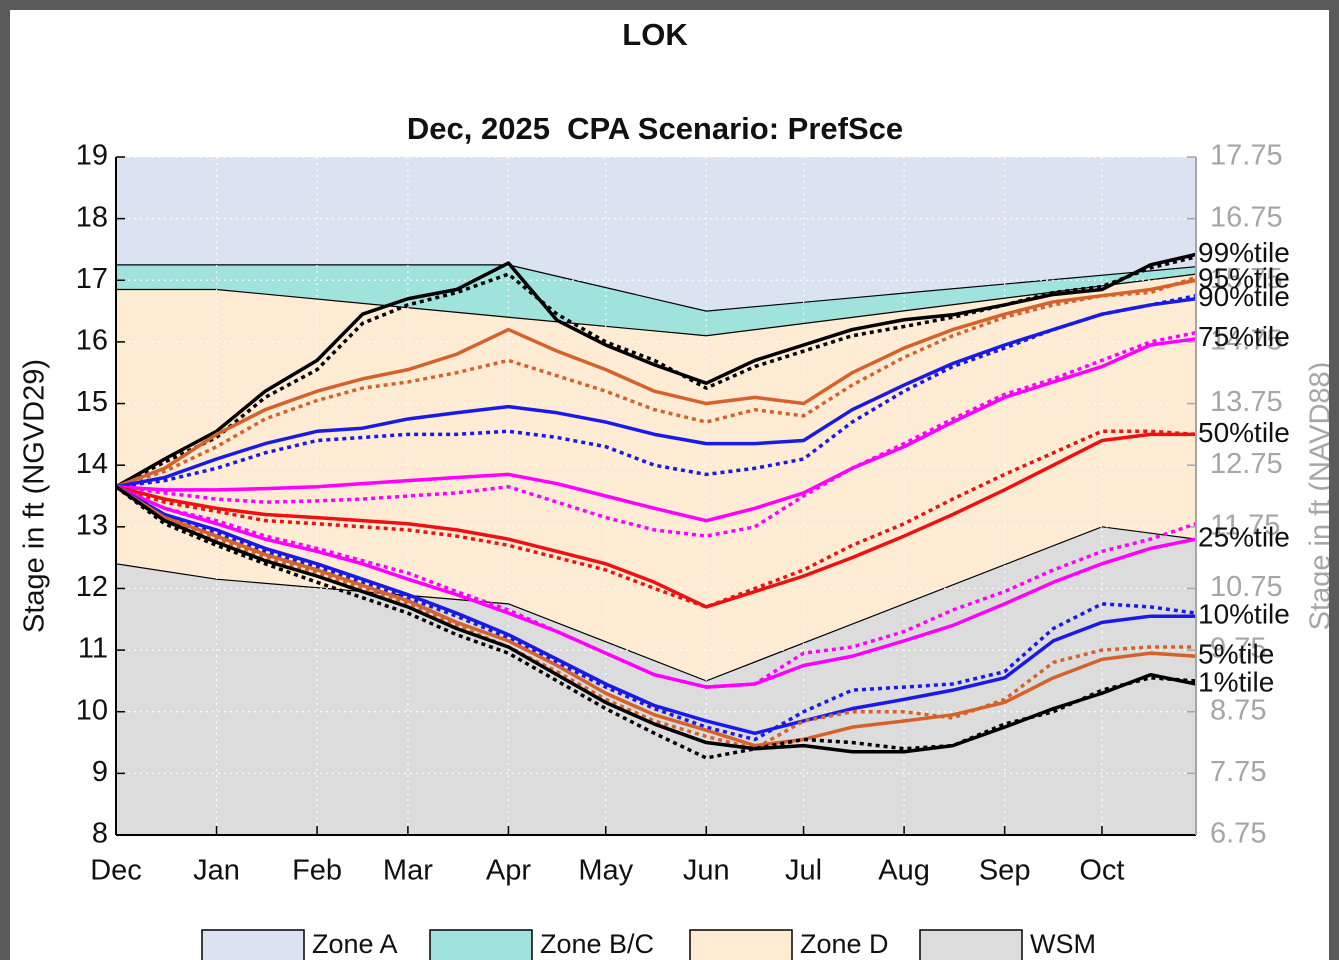 This screenshot has width=1339, height=960. Describe the element at coordinates (93, 649) in the screenshot. I see `y-tick-label: 11` at that location.